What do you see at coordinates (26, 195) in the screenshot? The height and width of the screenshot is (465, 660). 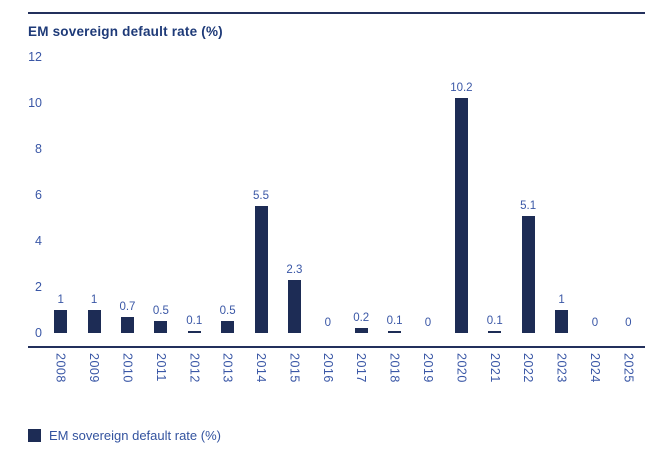 I see `y-axis: 12 10 8 6 4 2 0` at bounding box center [26, 195].